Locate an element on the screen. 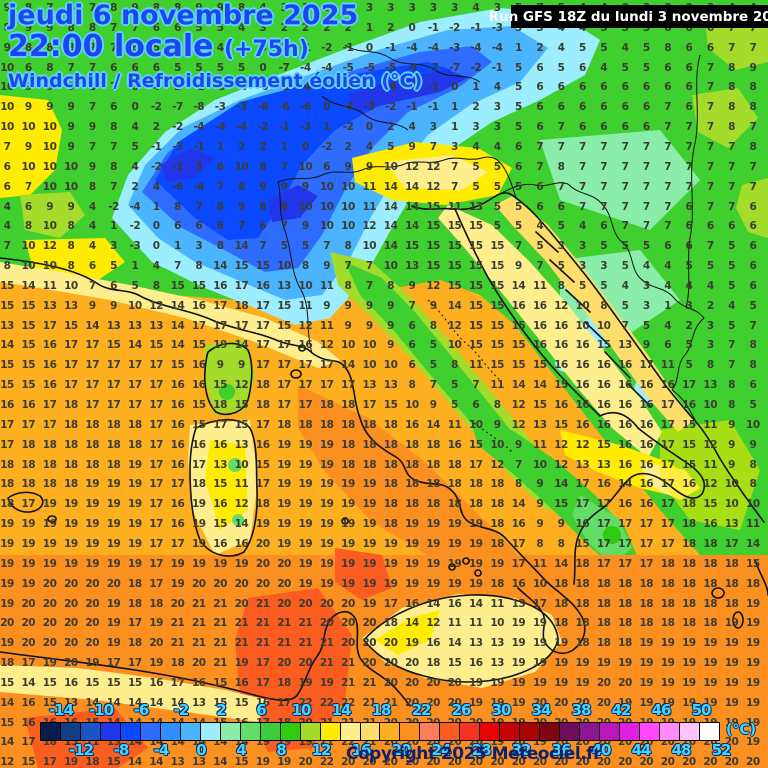 The height and width of the screenshot is (768, 768). model-run-label: Run GFS 18Z du lundi 3 novembre 2025 is located at coordinates (628, 17).